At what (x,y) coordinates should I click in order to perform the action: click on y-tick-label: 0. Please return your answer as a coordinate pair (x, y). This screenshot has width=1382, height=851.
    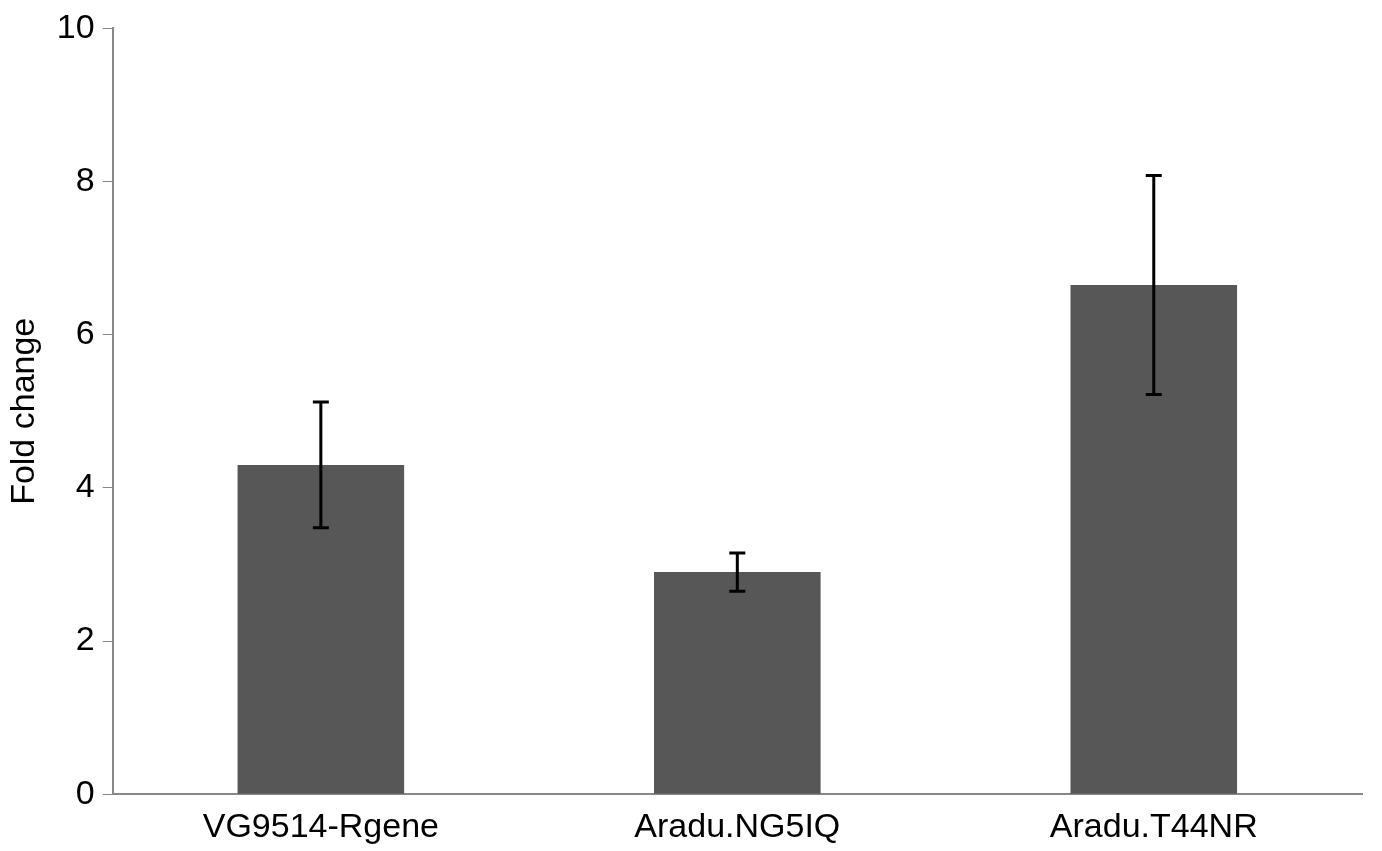
    Looking at the image, I should click on (85, 791).